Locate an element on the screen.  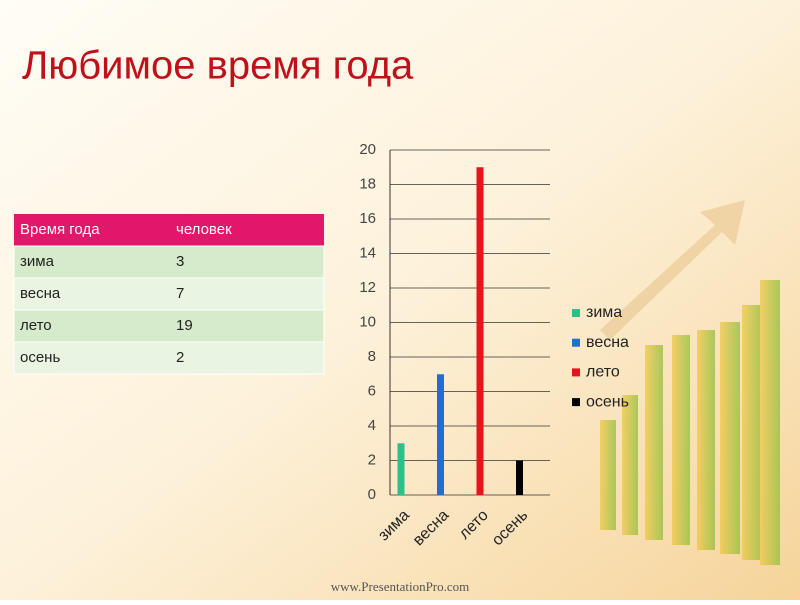
table-cell: 19 is located at coordinates (184, 325).